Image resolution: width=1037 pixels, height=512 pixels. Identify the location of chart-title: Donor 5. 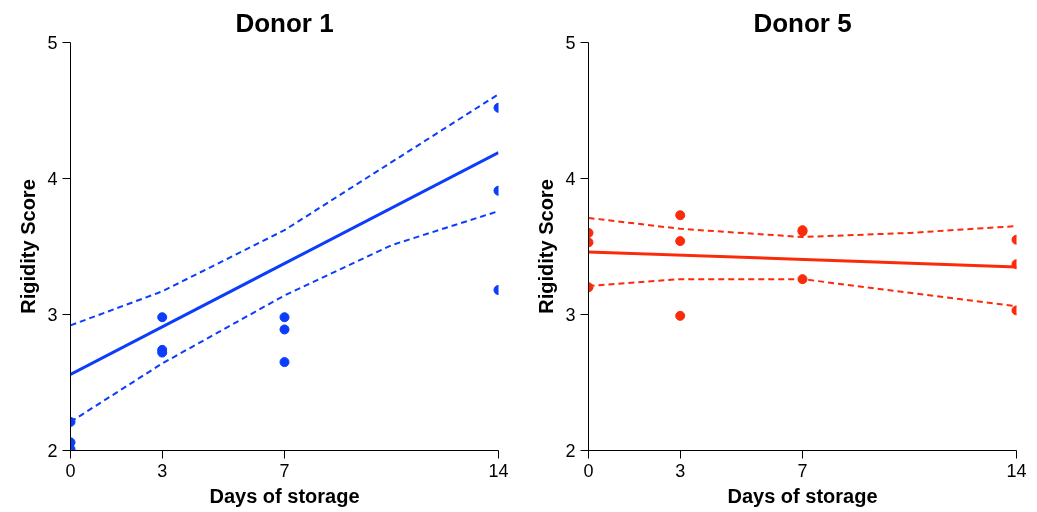
(802, 22).